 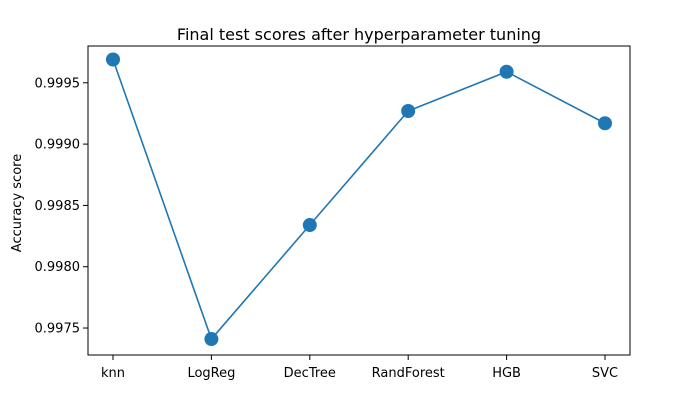 I want to click on x-tick-label: DecTree, so click(x=310, y=373).